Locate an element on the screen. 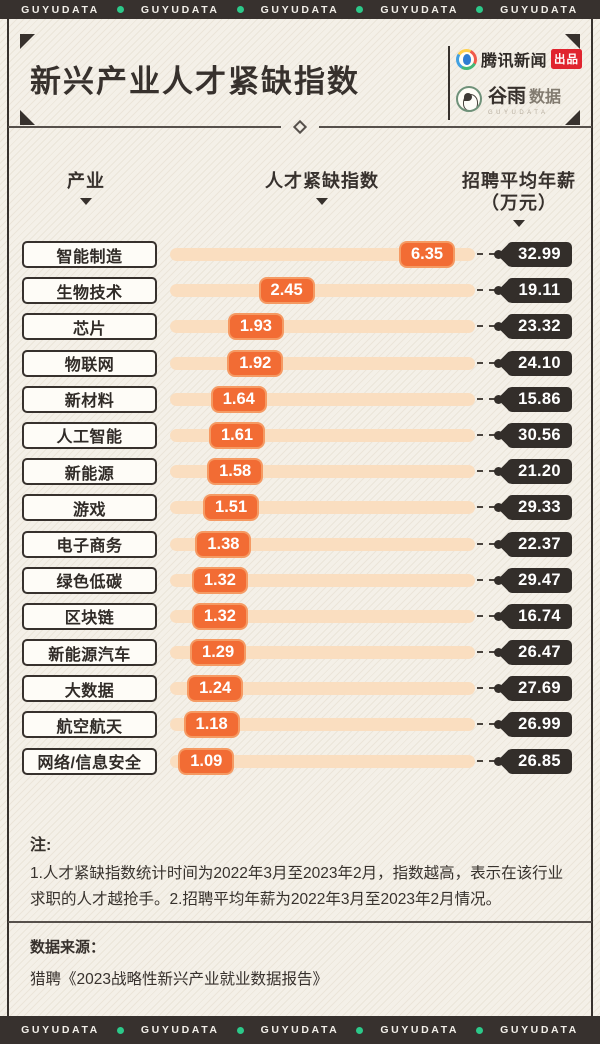 This screenshot has height=1044, width=600. salary-tag: 23.32 is located at coordinates (539, 327).